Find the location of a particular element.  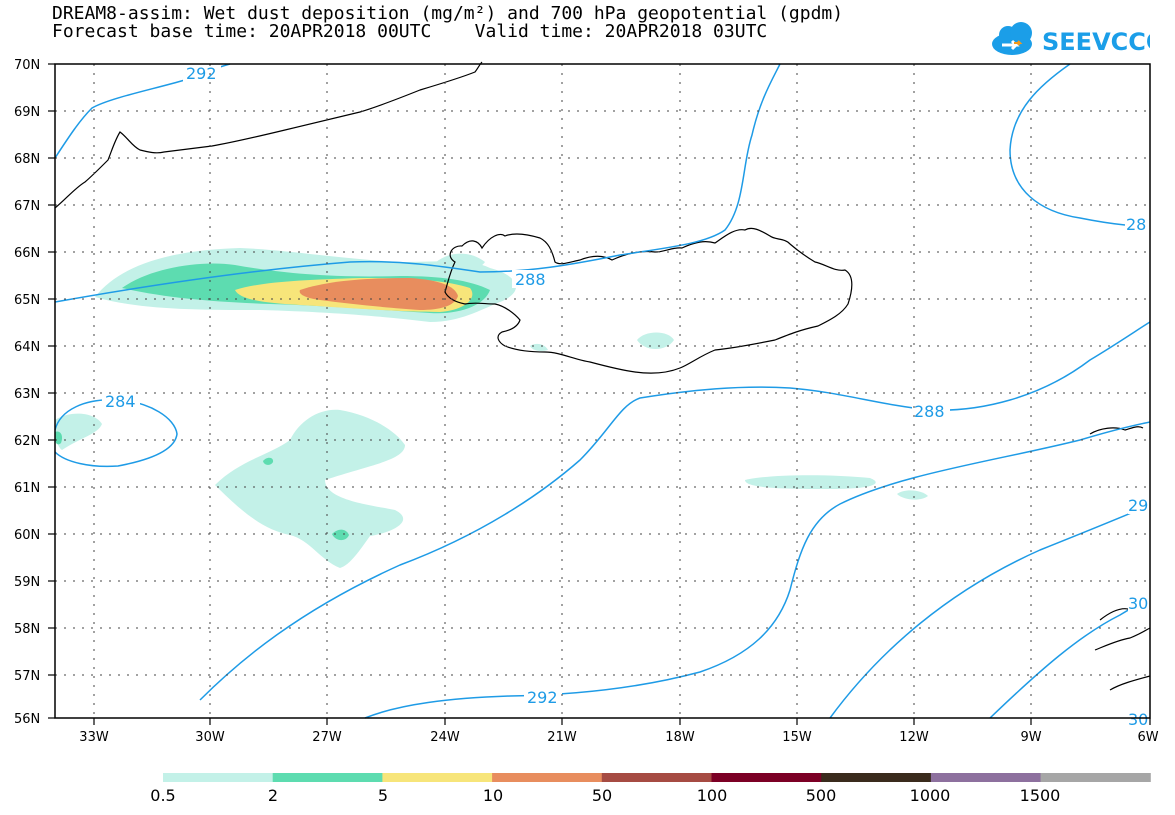

longitude-labels: 33W 30W 27W 24W 21W 18W 15W 12W 9W 6W is located at coordinates (618, 737).